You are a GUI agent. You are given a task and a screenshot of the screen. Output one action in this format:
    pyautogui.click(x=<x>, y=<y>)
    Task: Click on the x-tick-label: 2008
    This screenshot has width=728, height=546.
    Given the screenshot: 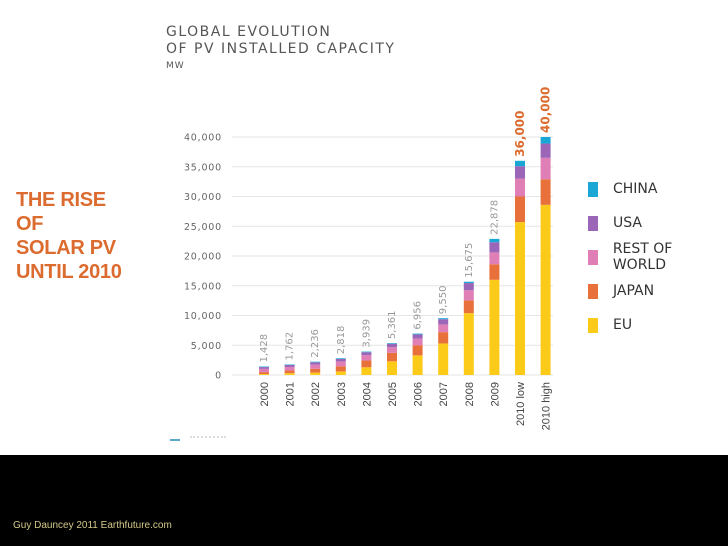 What is the action you would take?
    pyautogui.click(x=470, y=394)
    